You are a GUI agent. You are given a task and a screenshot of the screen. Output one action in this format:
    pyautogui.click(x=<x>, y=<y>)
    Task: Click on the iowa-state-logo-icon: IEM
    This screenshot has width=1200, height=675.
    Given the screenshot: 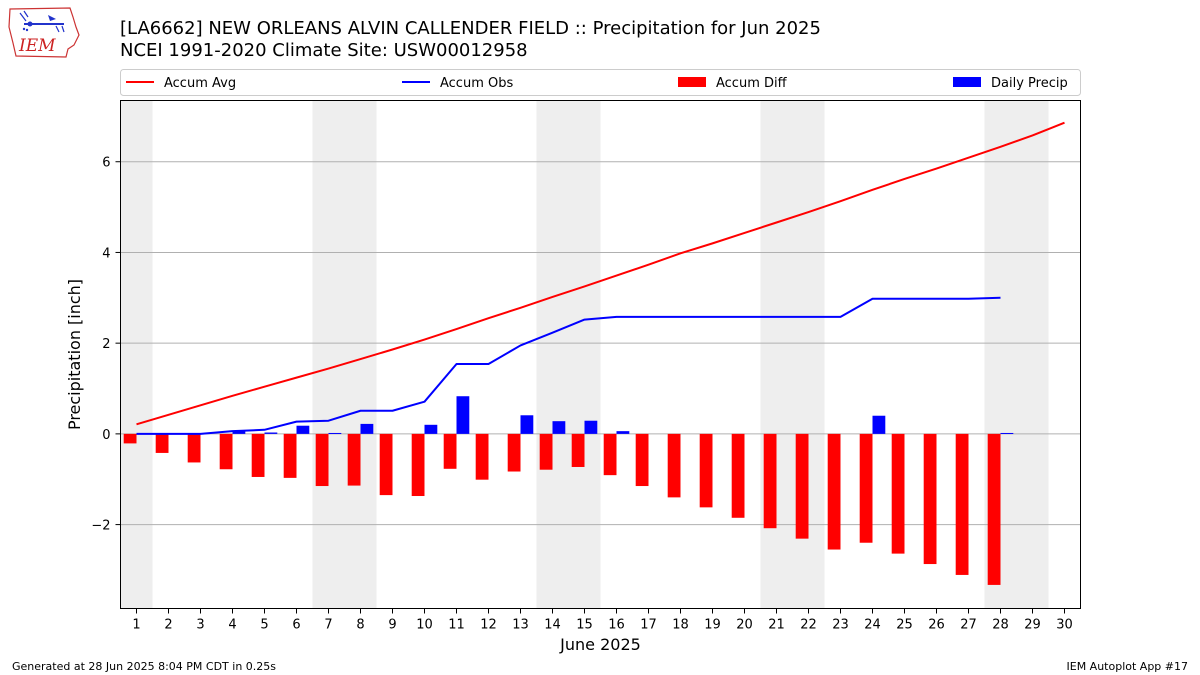 What is the action you would take?
    pyautogui.click(x=44, y=32)
    